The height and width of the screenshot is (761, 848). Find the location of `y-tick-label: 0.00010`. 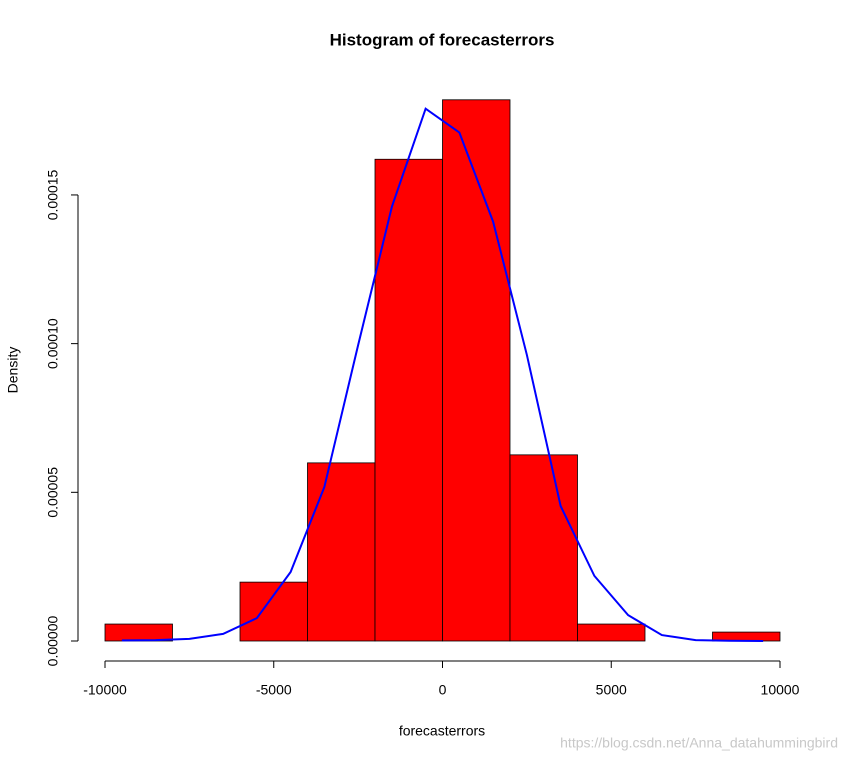

y-tick-label: 0.00010 is located at coordinates (53, 343).